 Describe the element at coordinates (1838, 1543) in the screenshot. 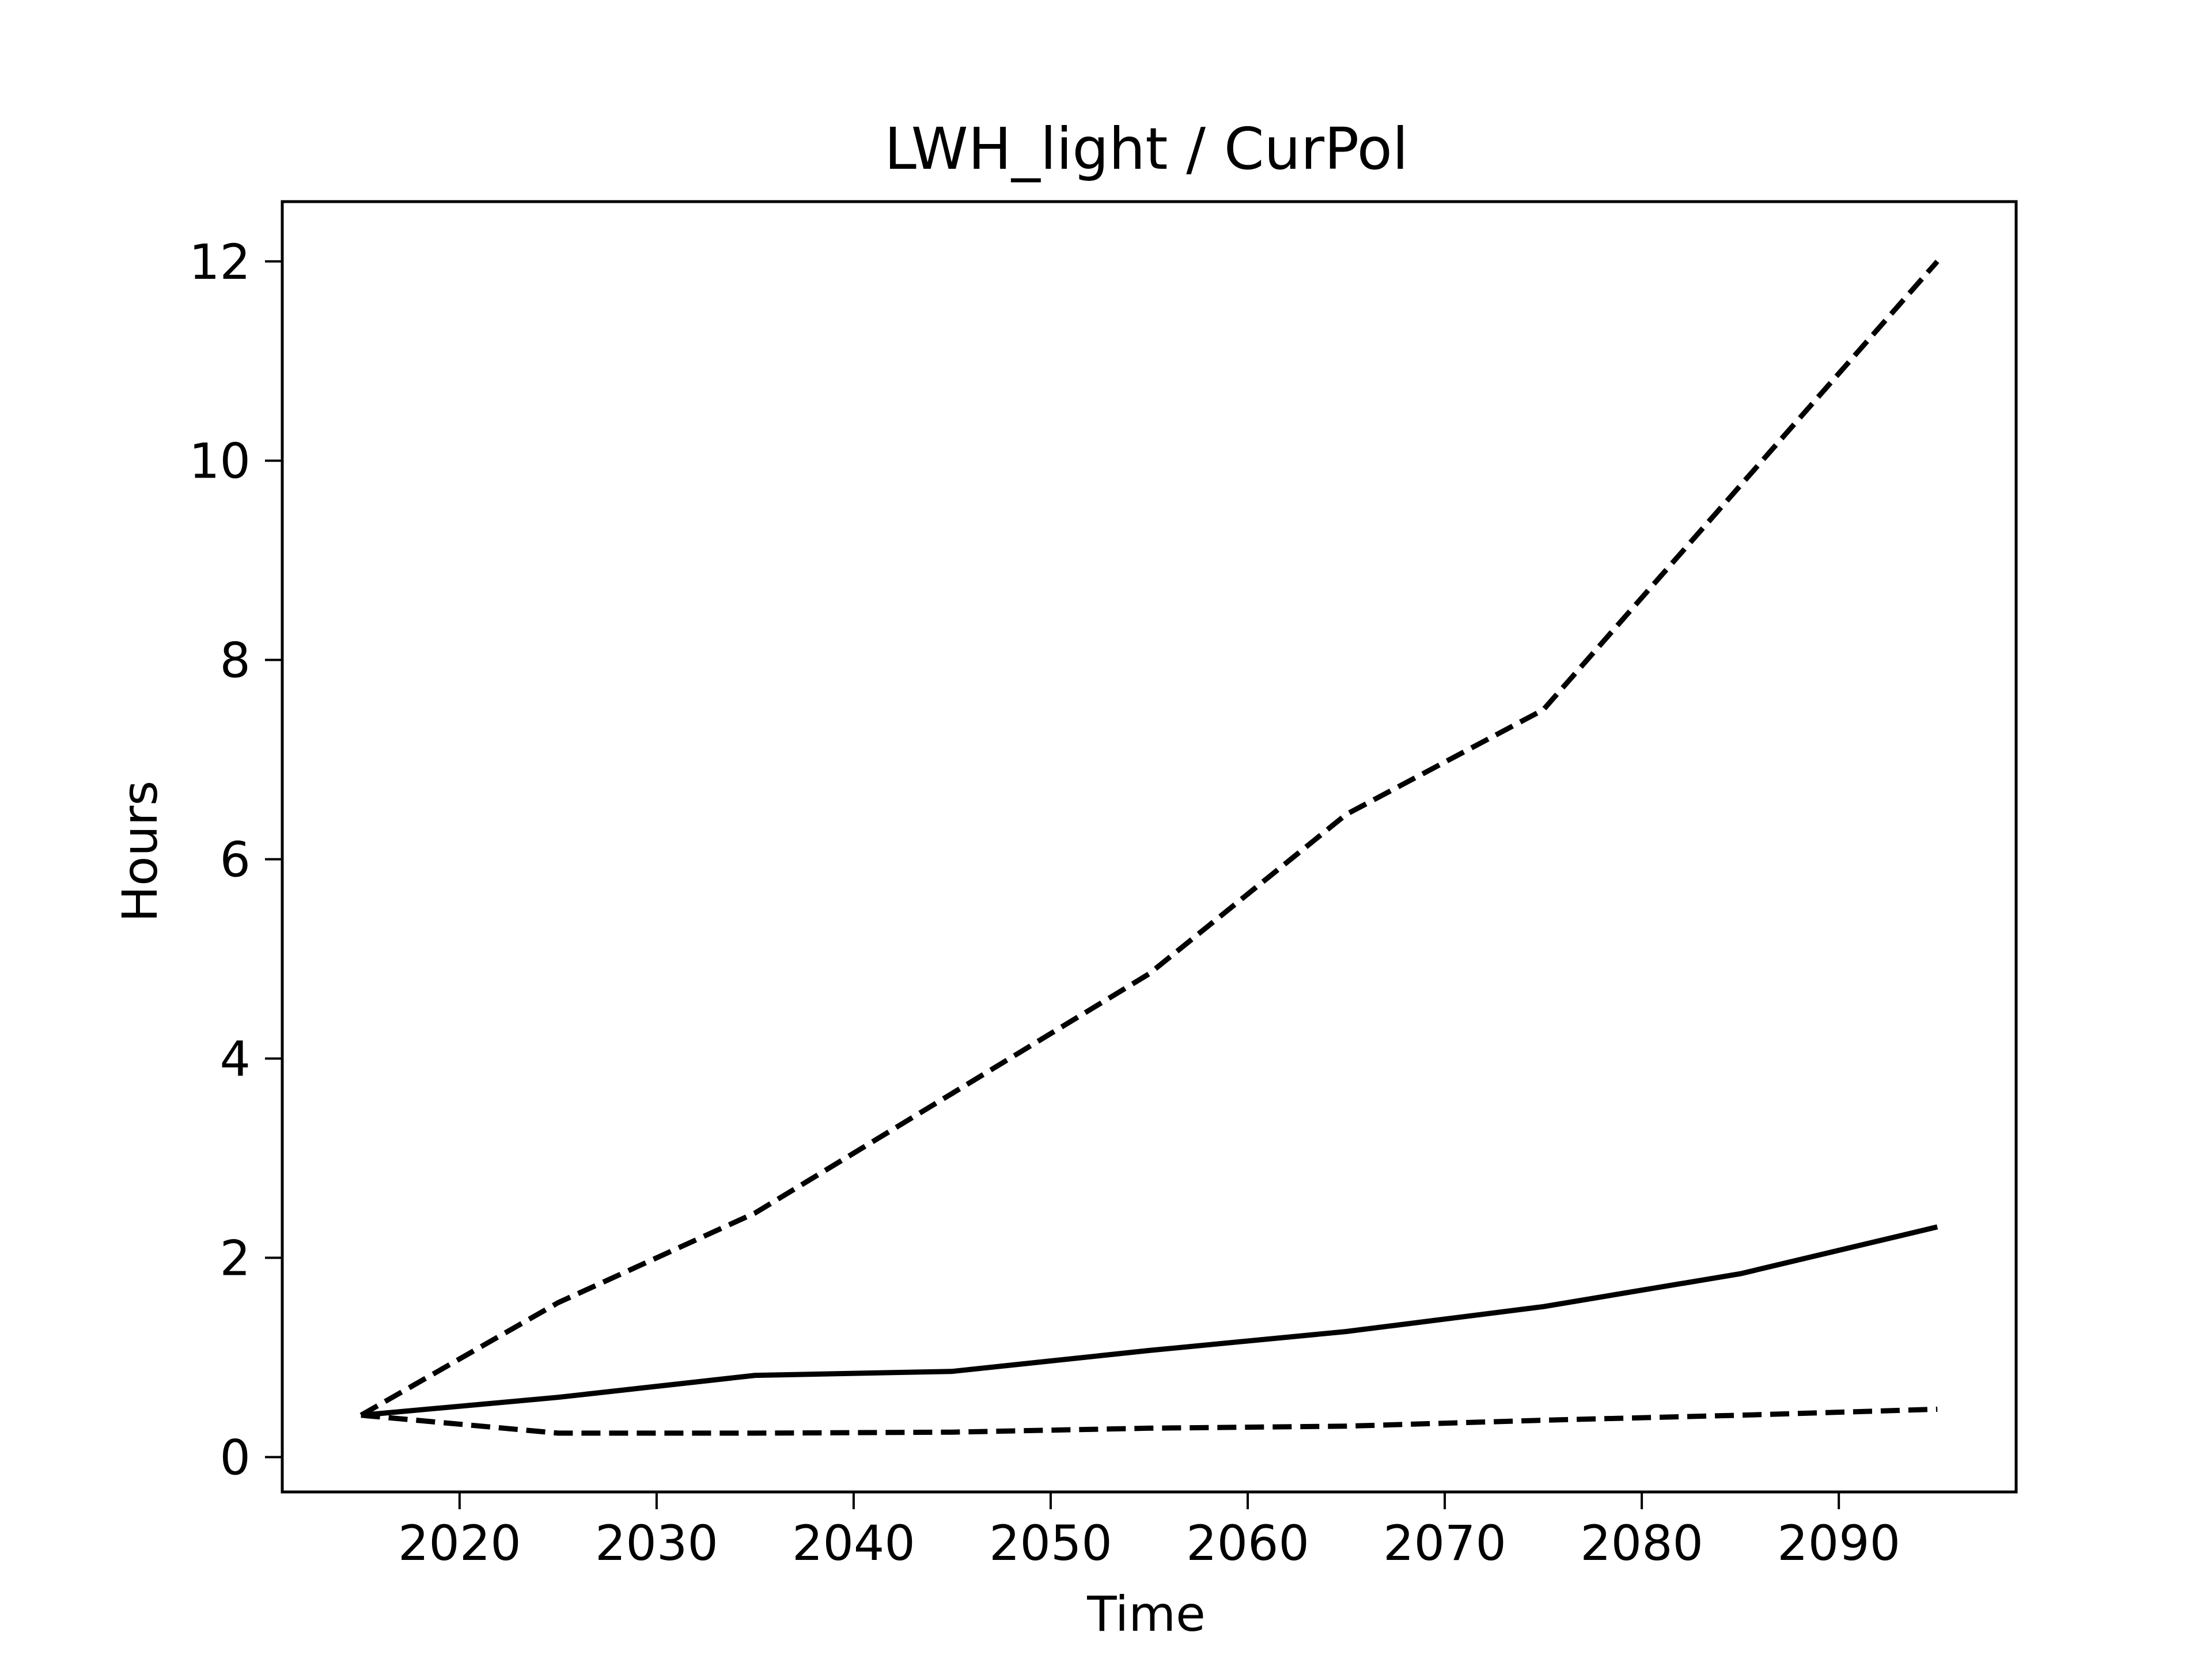

I see `x-tick-label: 2090` at that location.